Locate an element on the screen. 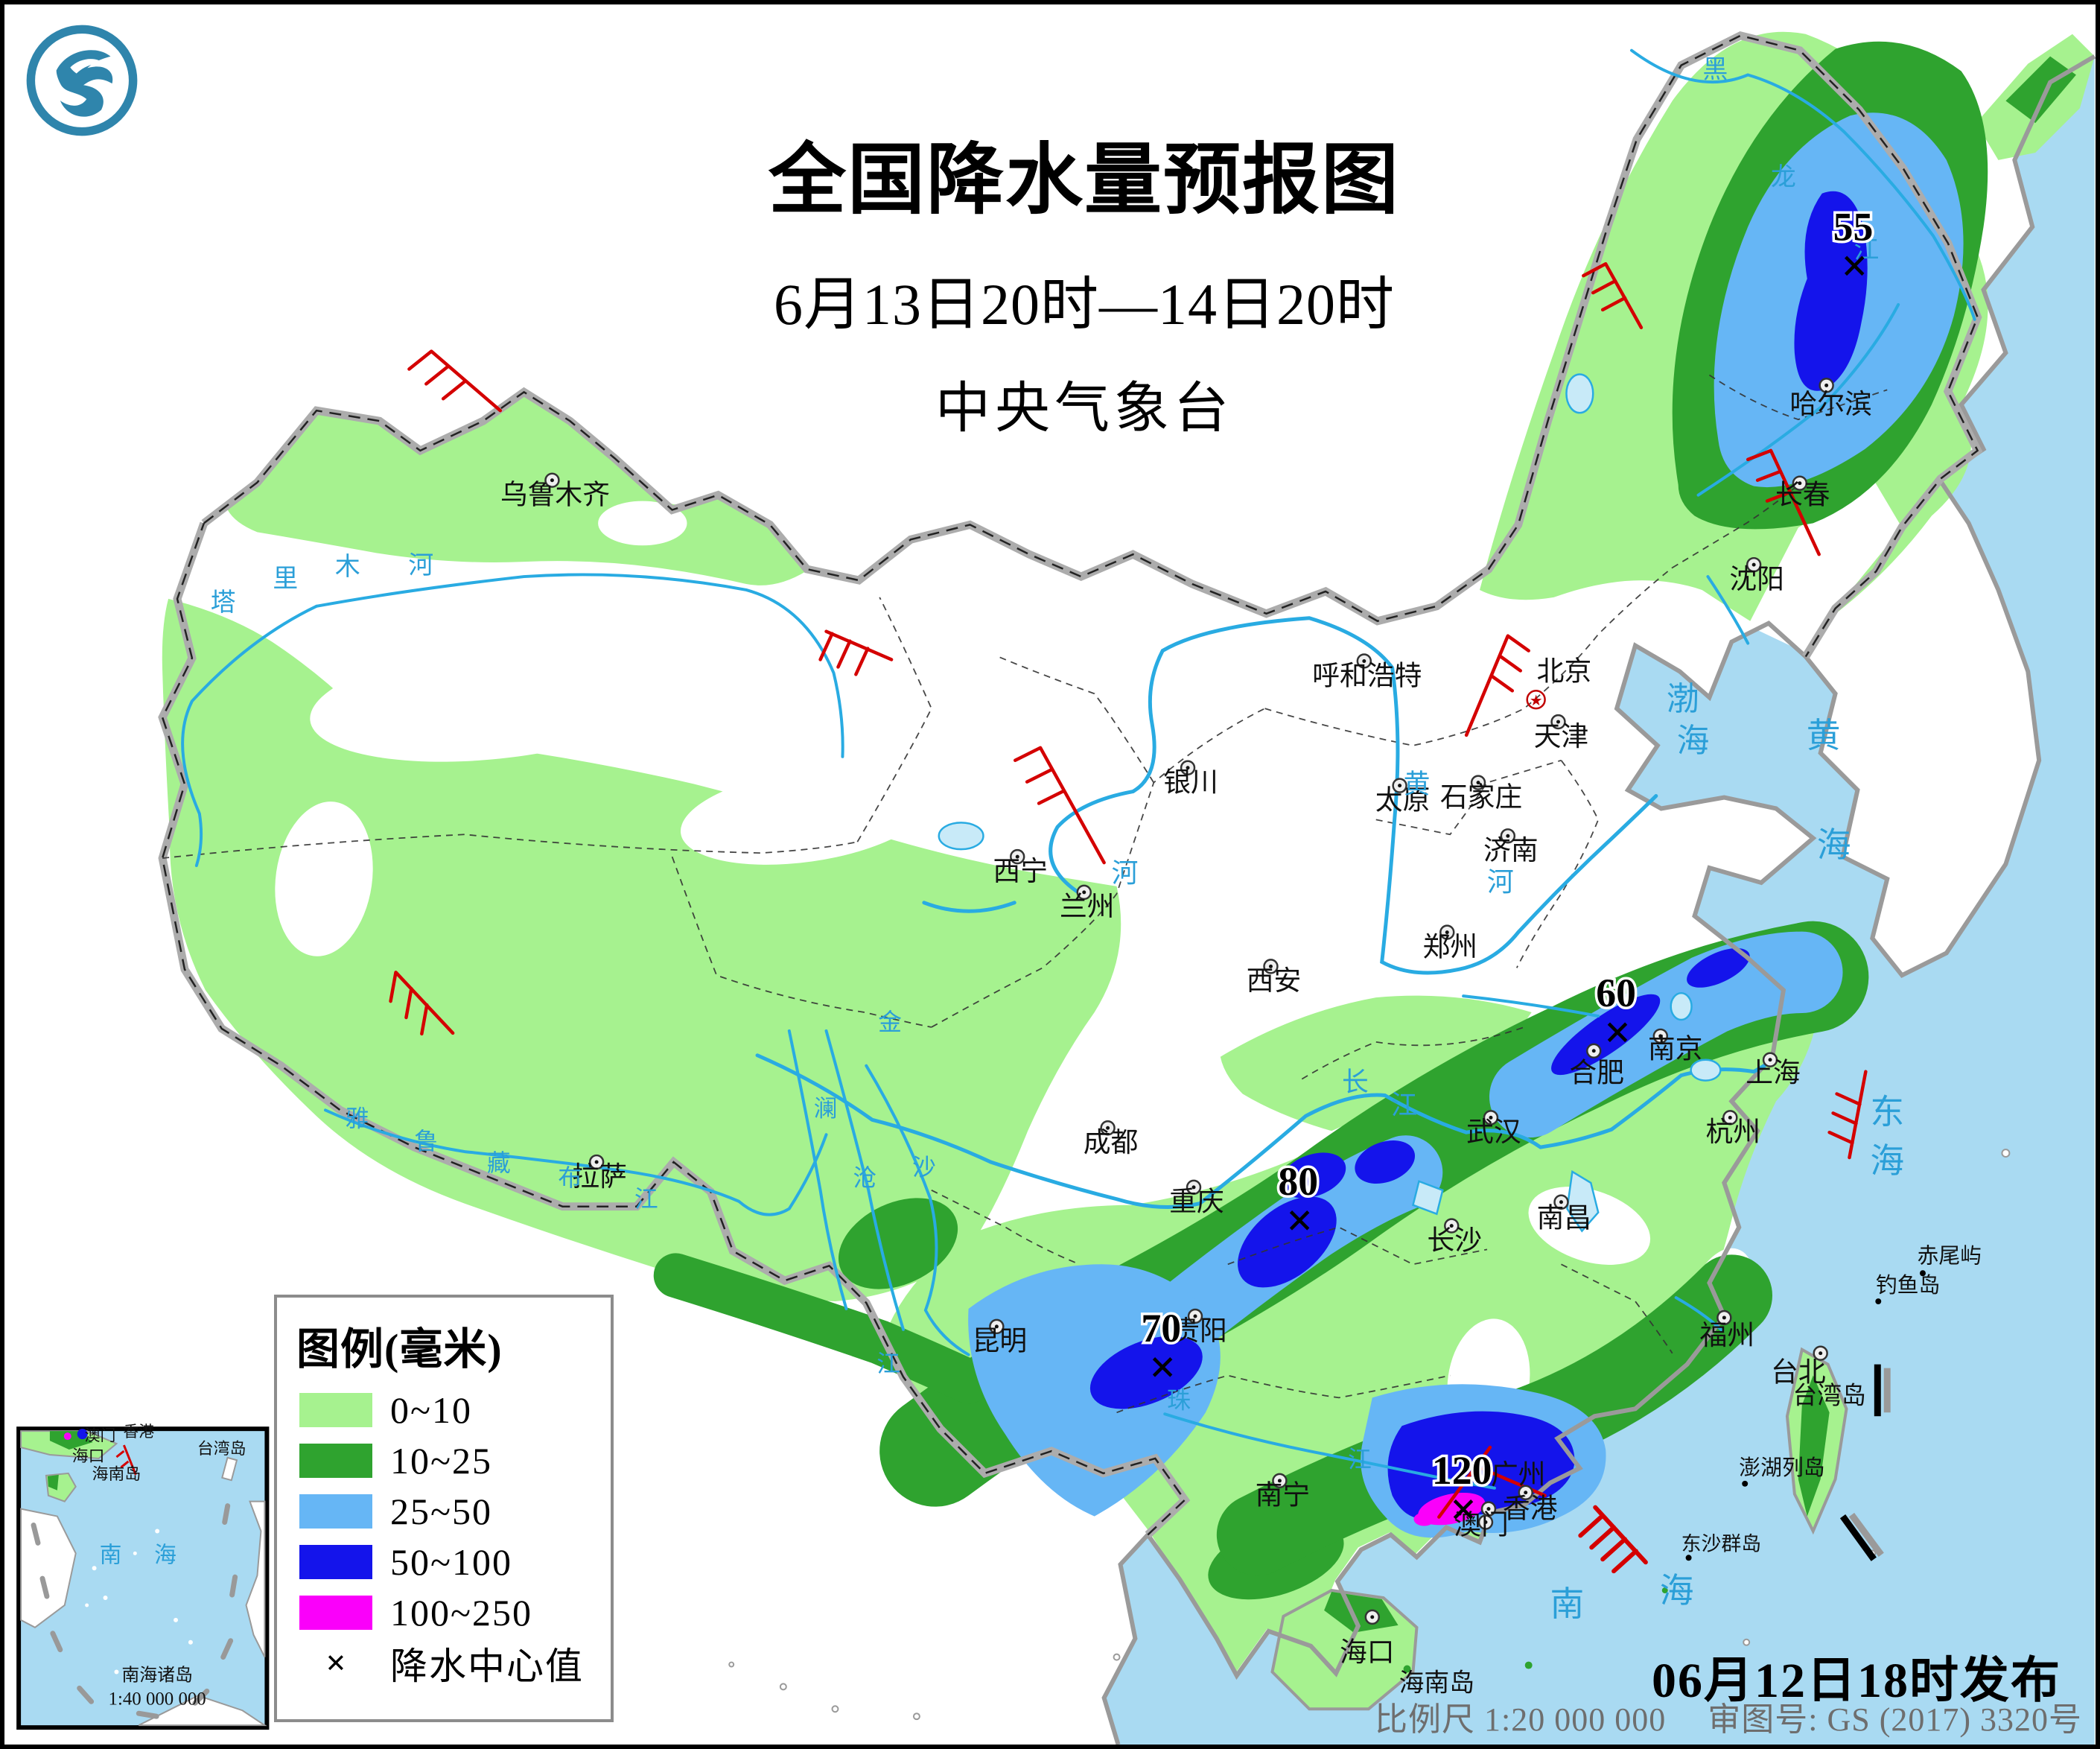 This screenshot has height=1749, width=2100. city-label: 银川 is located at coordinates (1190, 782).